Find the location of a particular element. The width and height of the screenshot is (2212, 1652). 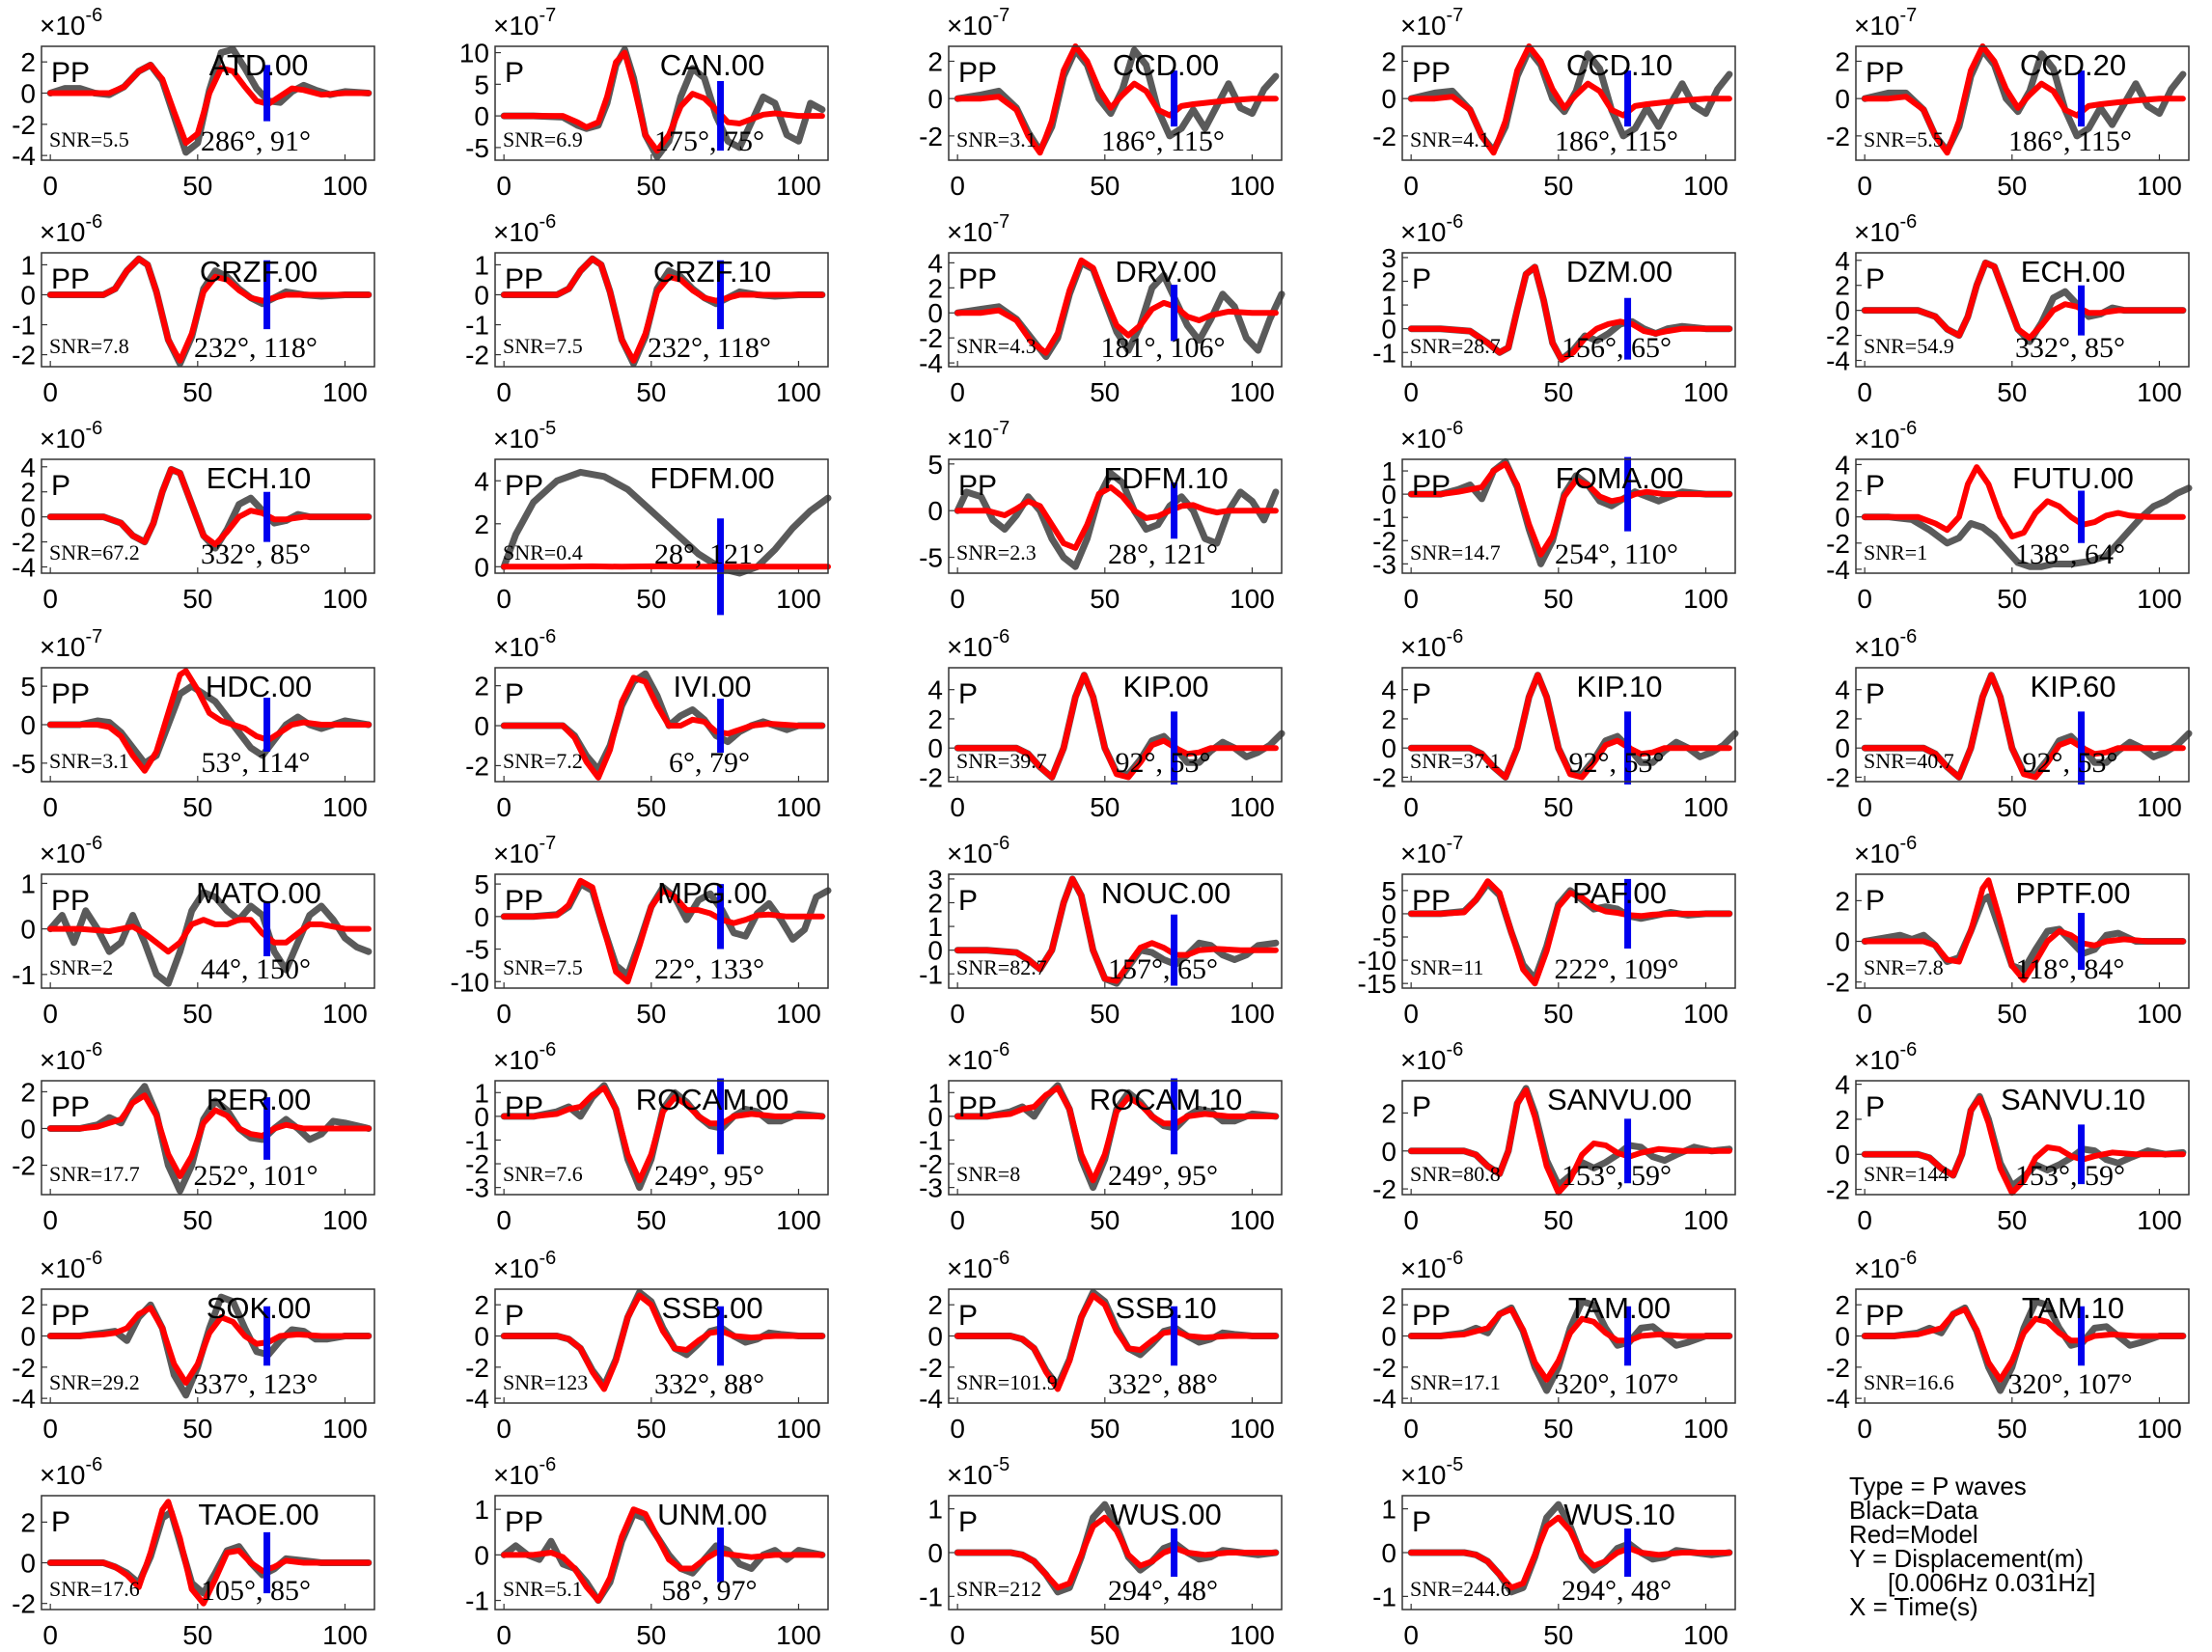

snr-label: SNR=39.7 is located at coordinates (1001, 761).